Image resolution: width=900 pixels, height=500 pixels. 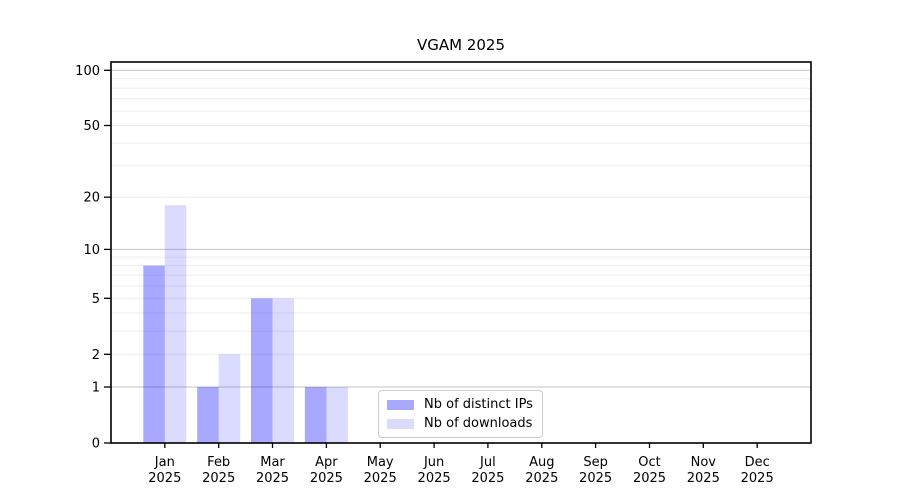 I want to click on legend: Nb of distinct IPs Nb of downloads, so click(x=460, y=414).